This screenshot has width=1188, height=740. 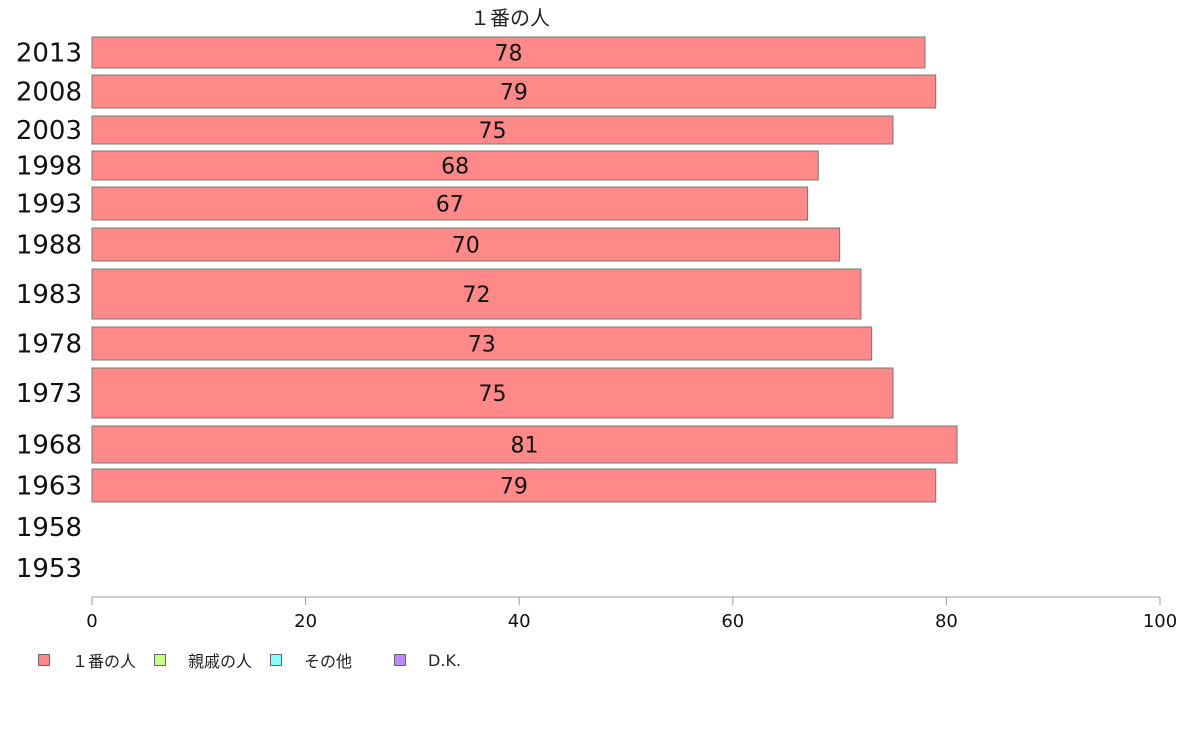 What do you see at coordinates (49, 446) in the screenshot?
I see `y-tick-label: 1968` at bounding box center [49, 446].